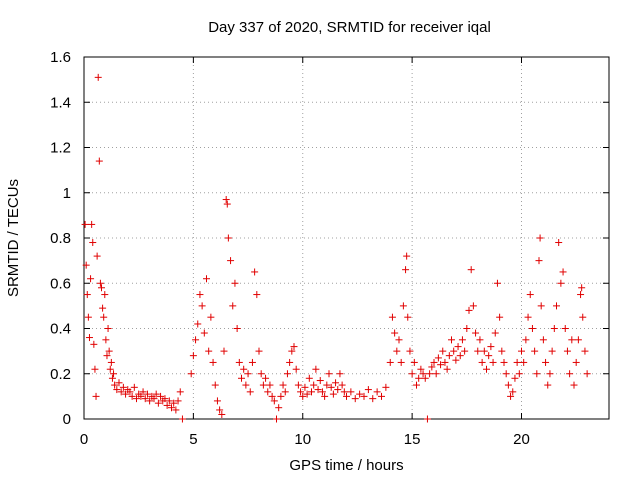 The height and width of the screenshot is (480, 640). What do you see at coordinates (60, 283) in the screenshot?
I see `y-tick-label: 0.6` at bounding box center [60, 283].